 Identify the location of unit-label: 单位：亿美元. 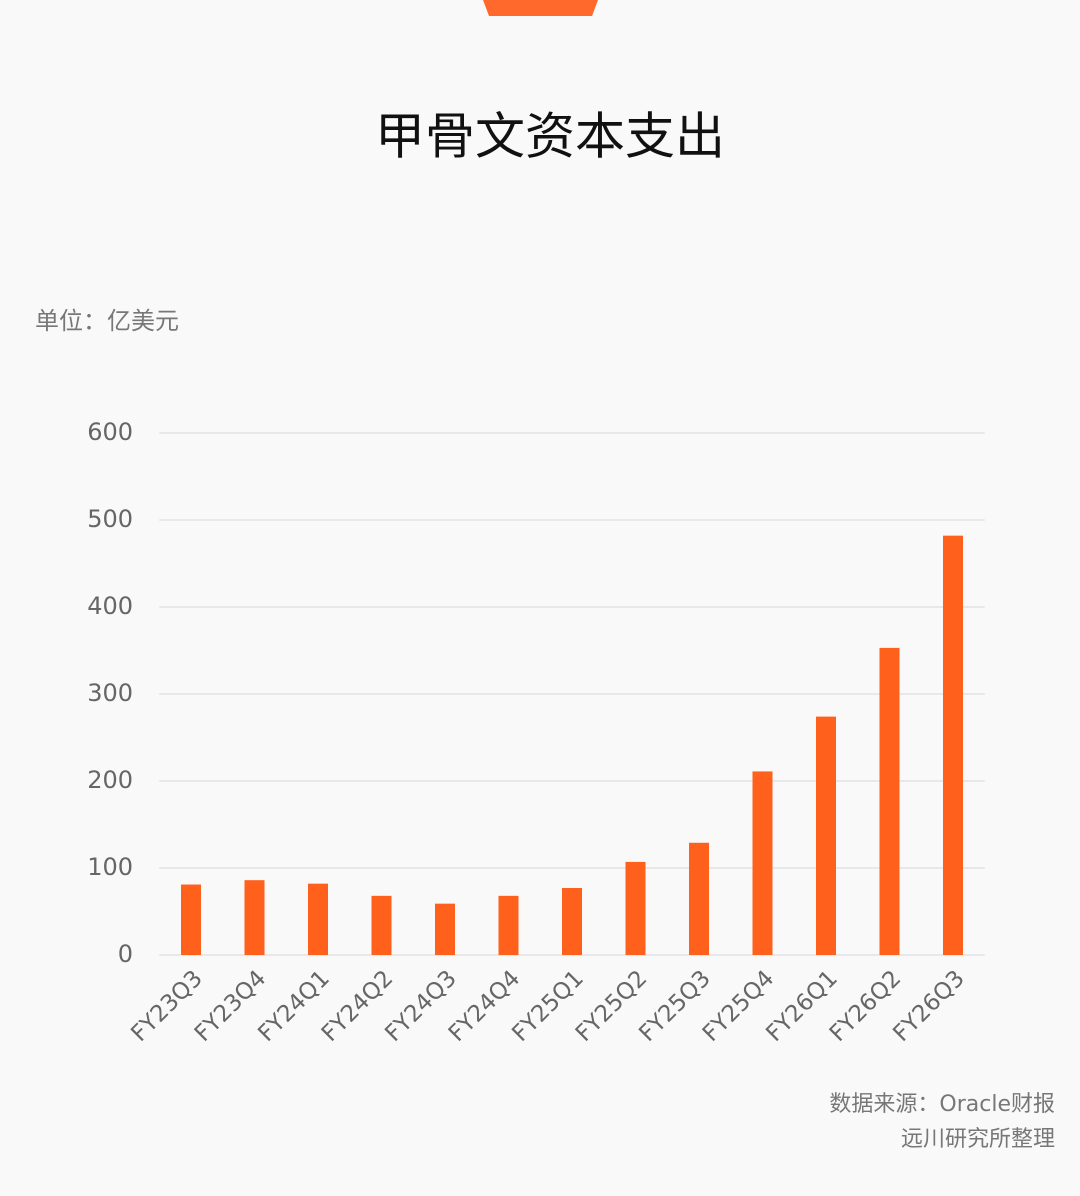
(107, 321).